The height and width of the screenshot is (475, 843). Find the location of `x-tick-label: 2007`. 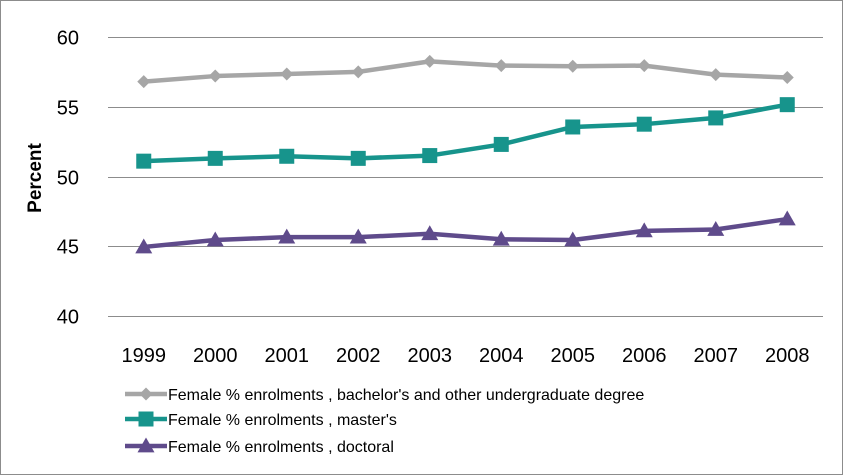

x-tick-label: 2007 is located at coordinates (716, 356).